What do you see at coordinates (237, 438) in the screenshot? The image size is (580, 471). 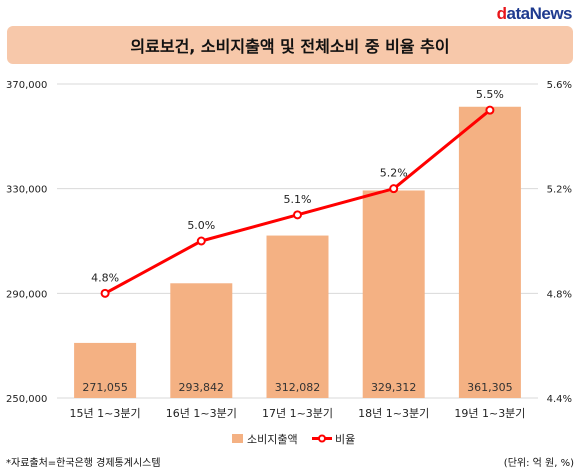 I see `legend-bar-swatch` at bounding box center [237, 438].